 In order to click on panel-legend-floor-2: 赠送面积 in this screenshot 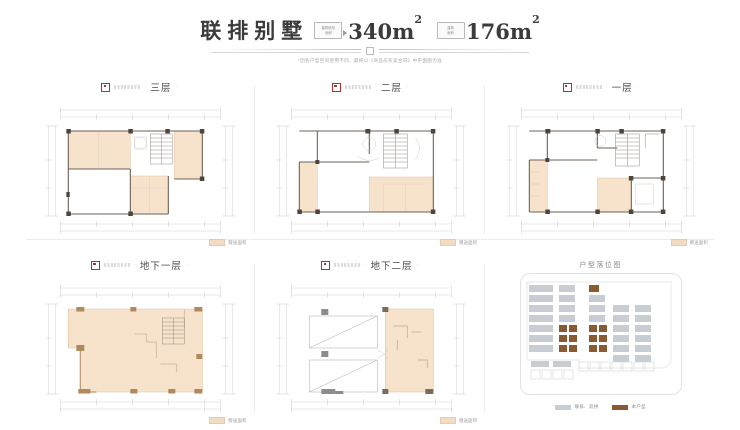, I will do `click(458, 242)`.